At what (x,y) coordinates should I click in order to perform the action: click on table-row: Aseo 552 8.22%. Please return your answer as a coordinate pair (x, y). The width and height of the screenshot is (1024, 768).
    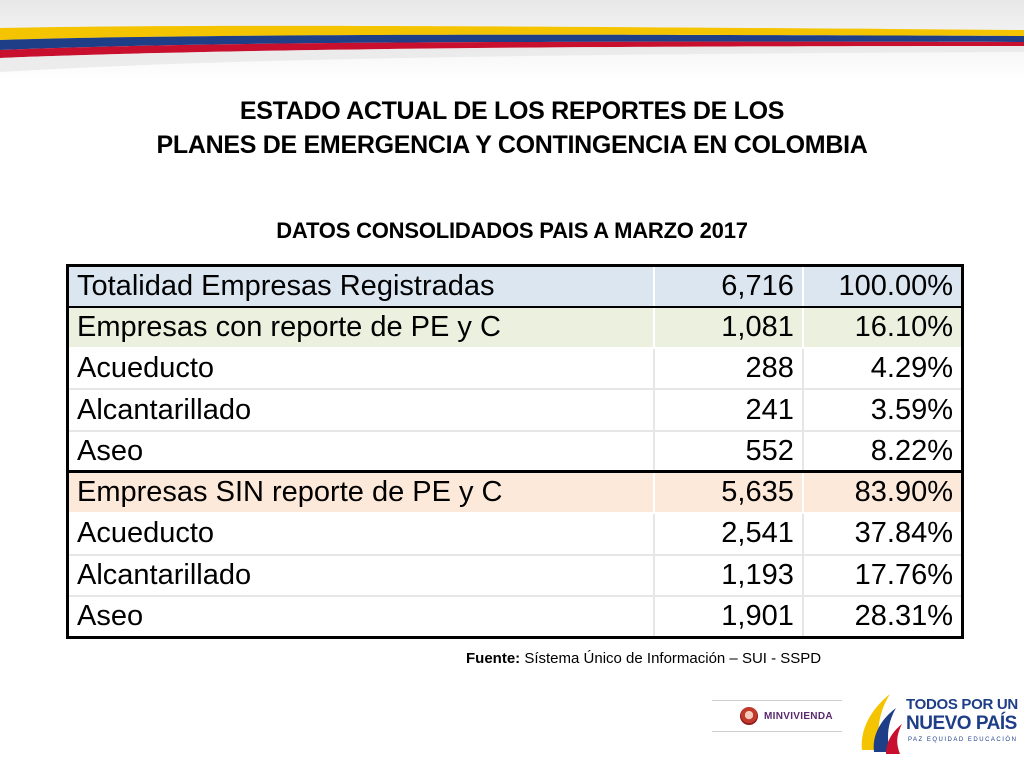
    Looking at the image, I should click on (515, 452).